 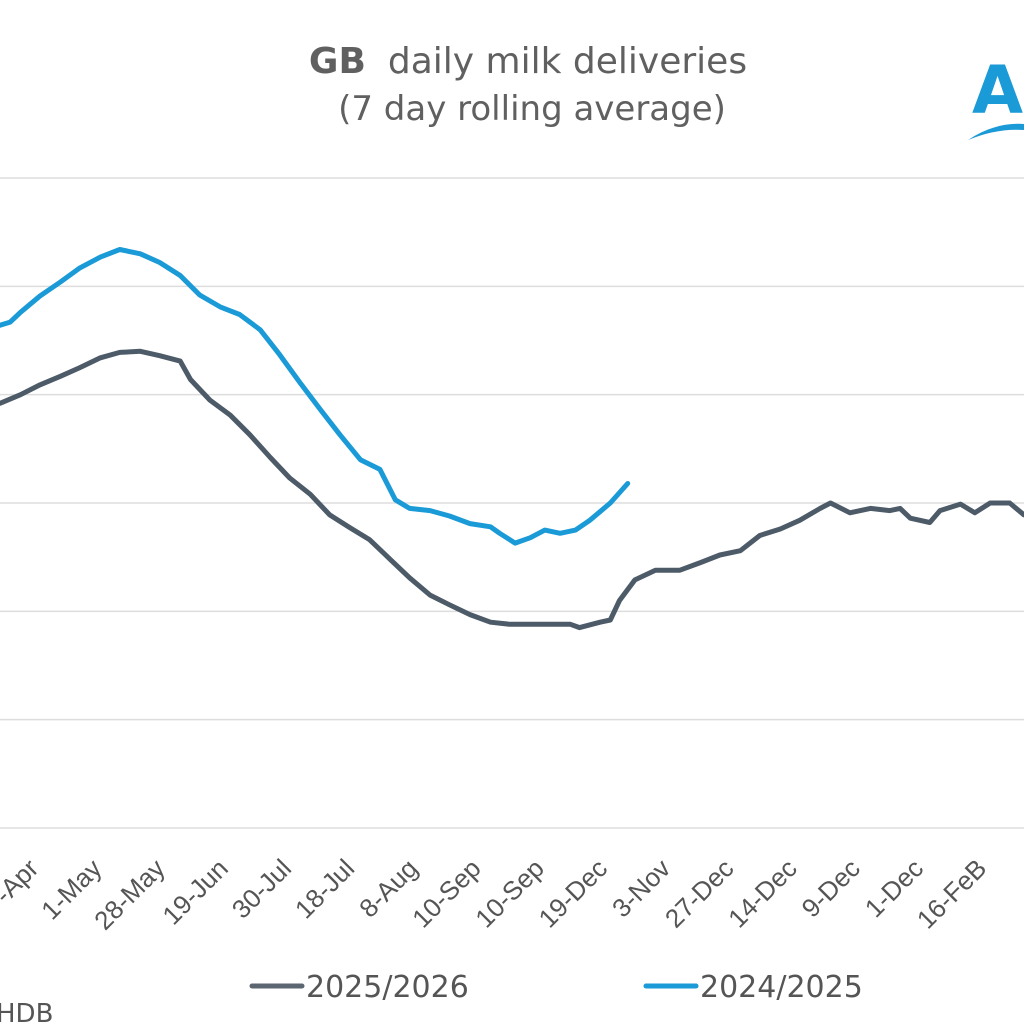 I want to click on legend: 2025/2026 2024/2025, so click(x=556, y=987).